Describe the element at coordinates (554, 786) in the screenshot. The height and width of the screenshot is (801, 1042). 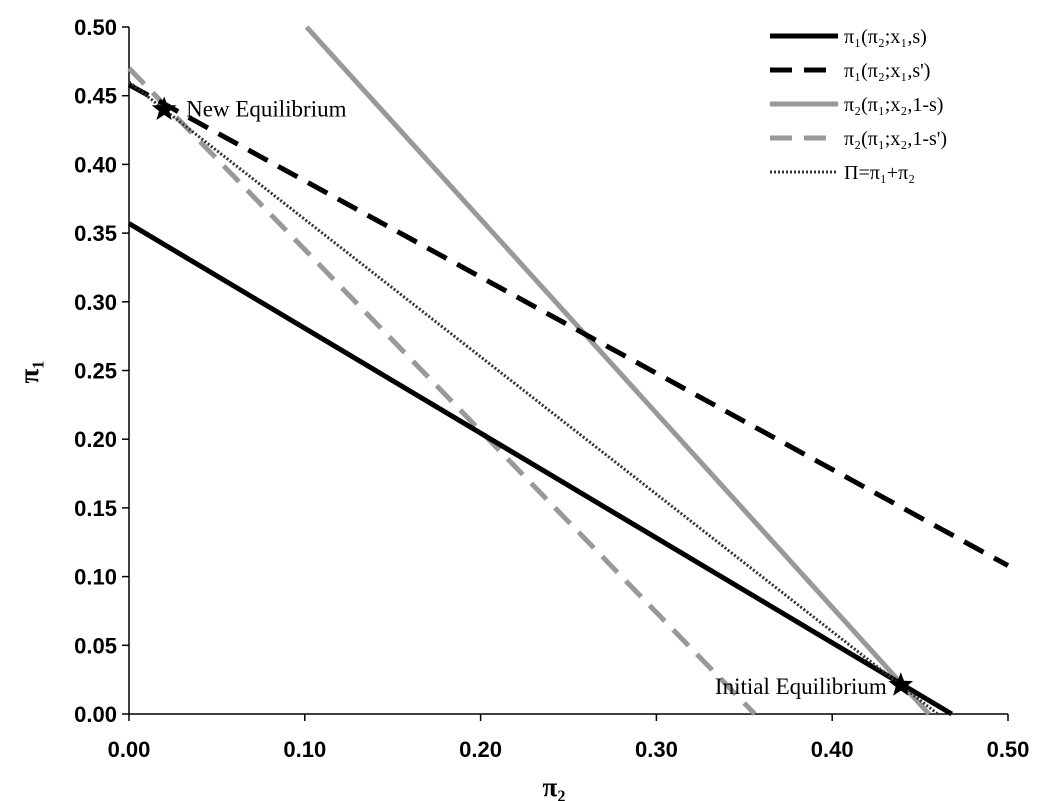
I see `x-axis-label: π₂` at that location.